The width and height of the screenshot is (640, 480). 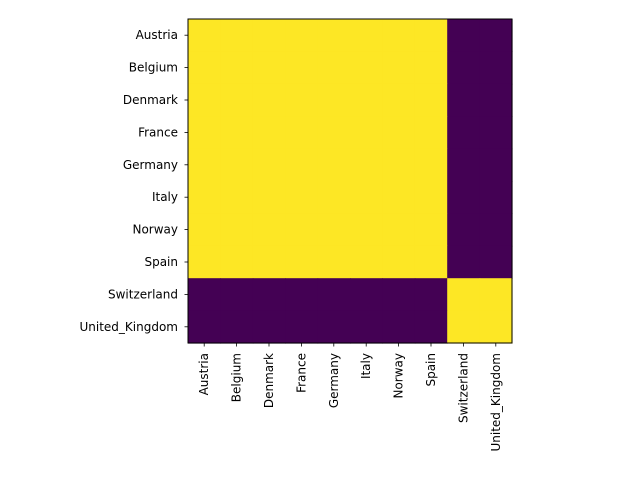 I want to click on heatmap-cell-Austria-Denmark, so click(x=269, y=35).